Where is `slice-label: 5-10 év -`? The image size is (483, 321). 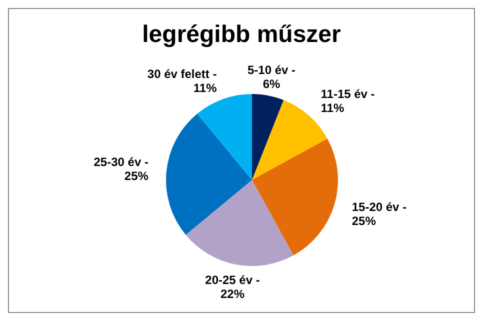
slice-label: 5-10 év - is located at coordinates (271, 69).